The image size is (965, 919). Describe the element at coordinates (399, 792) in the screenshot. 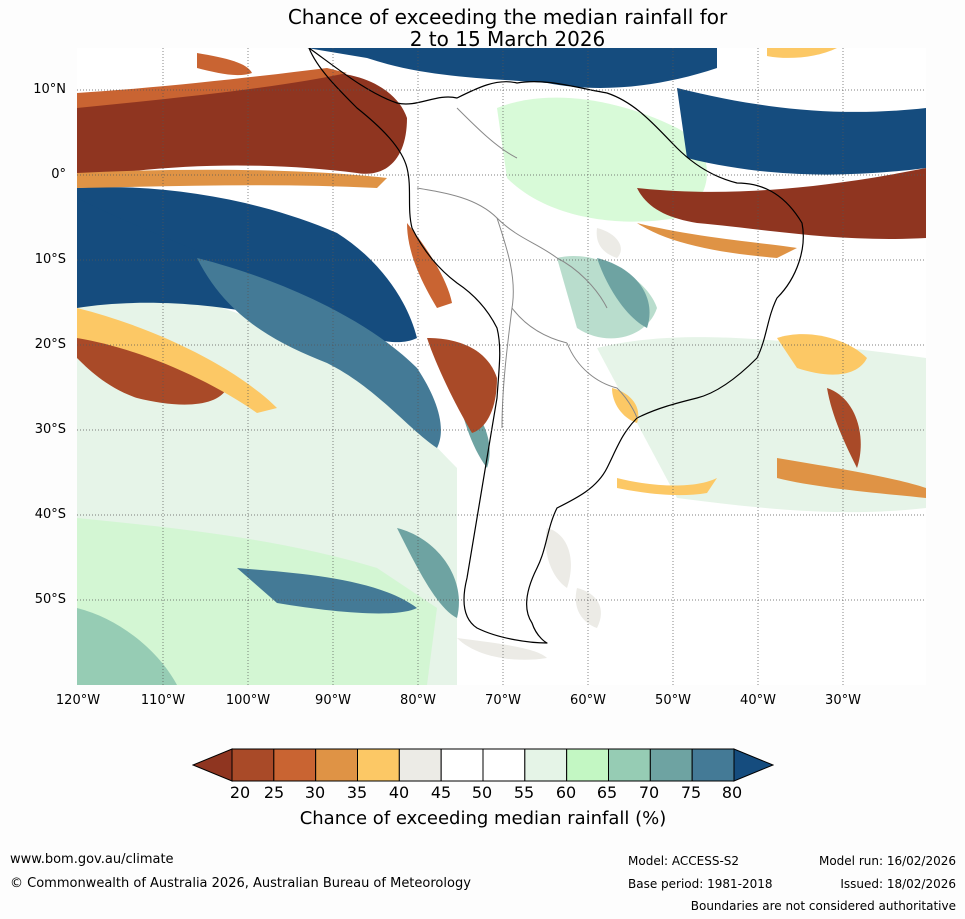

I see `colorbar-tick: 40` at that location.